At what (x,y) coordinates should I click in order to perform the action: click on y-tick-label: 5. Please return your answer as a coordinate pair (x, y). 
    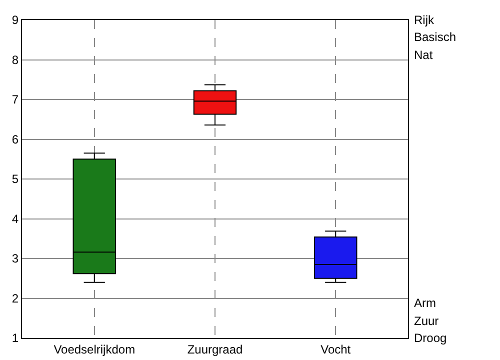
    Looking at the image, I should click on (15, 179).